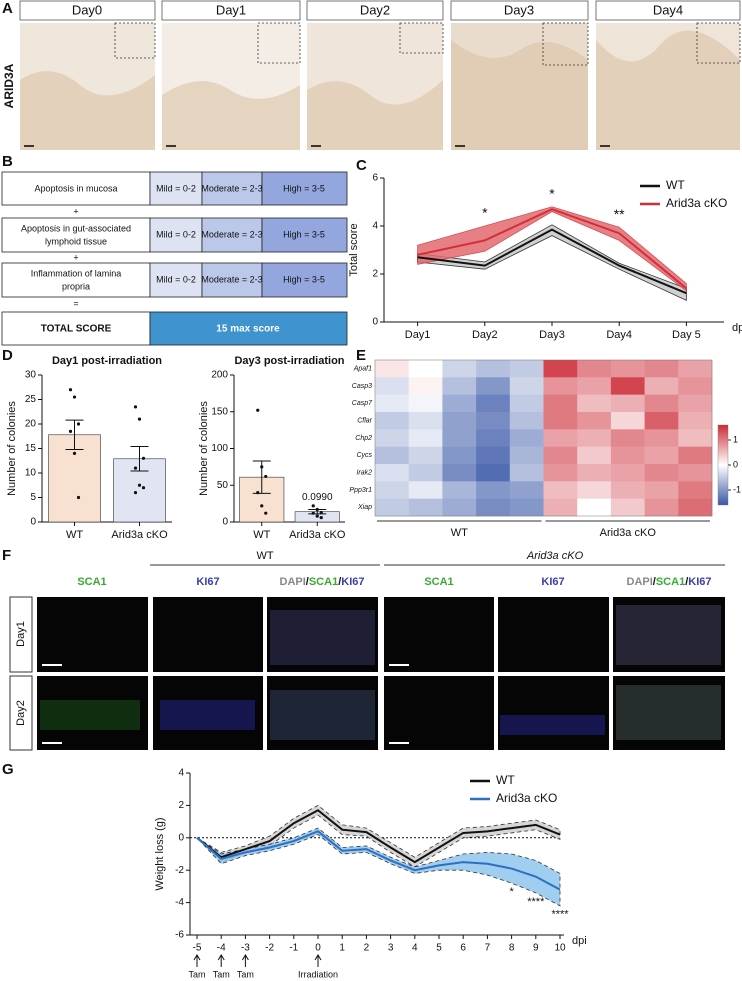 The height and width of the screenshot is (981, 742). I want to click on panel-label: A, so click(7, 8).